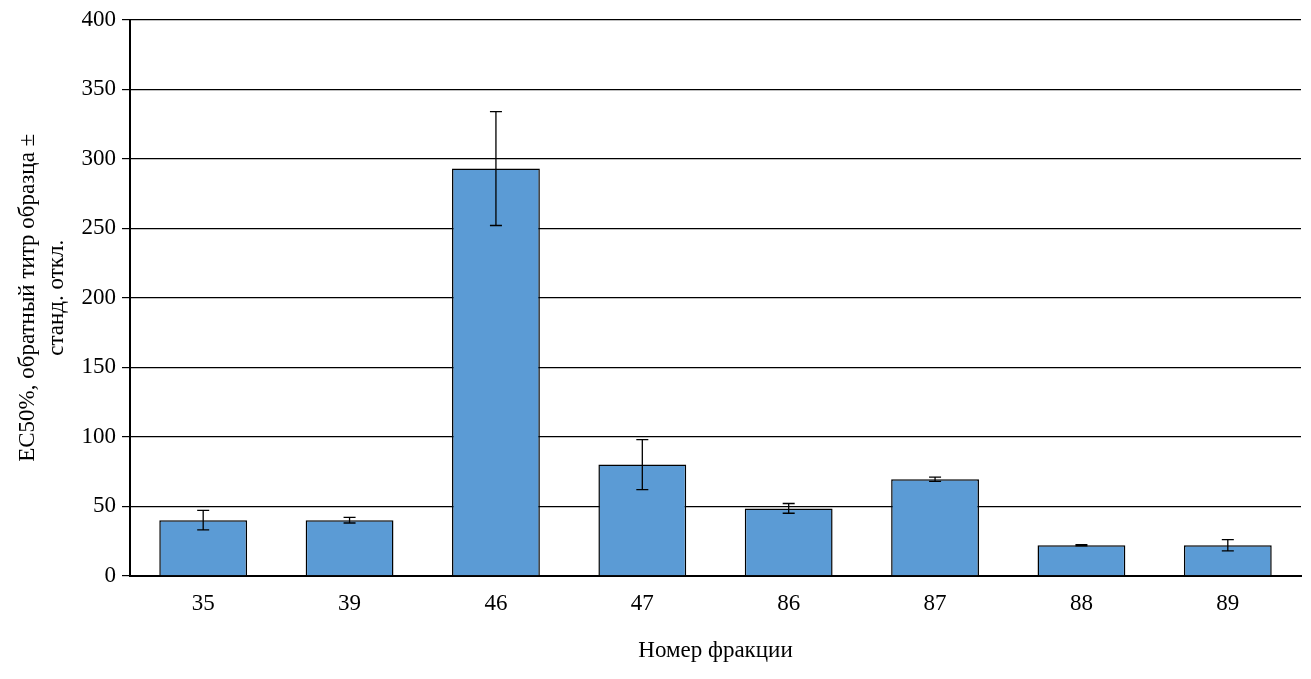  Describe the element at coordinates (203, 602) in the screenshot. I see `x-tick-label: 35` at that location.